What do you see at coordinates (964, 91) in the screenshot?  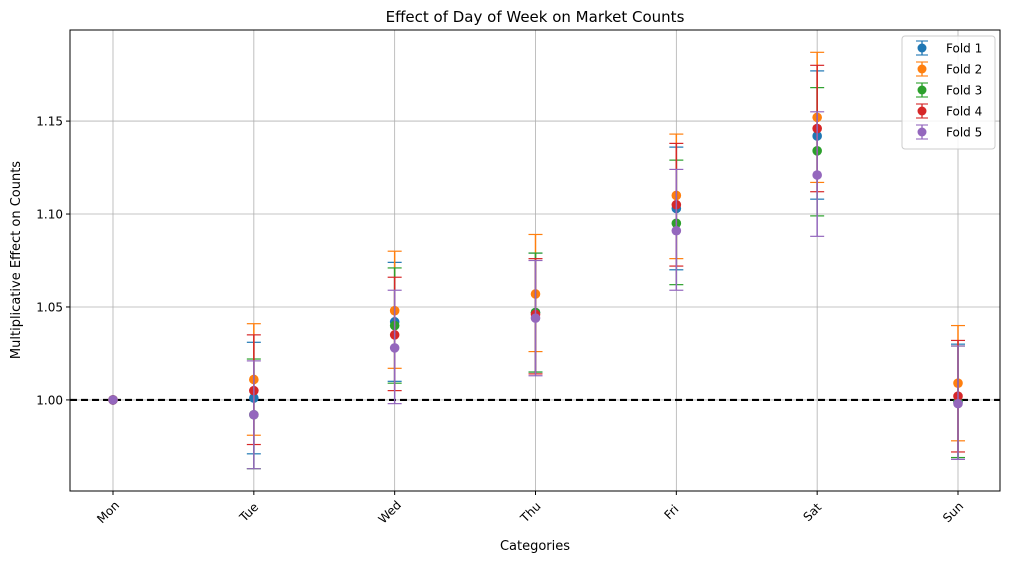 I see `legend-label: Fold 3` at bounding box center [964, 91].